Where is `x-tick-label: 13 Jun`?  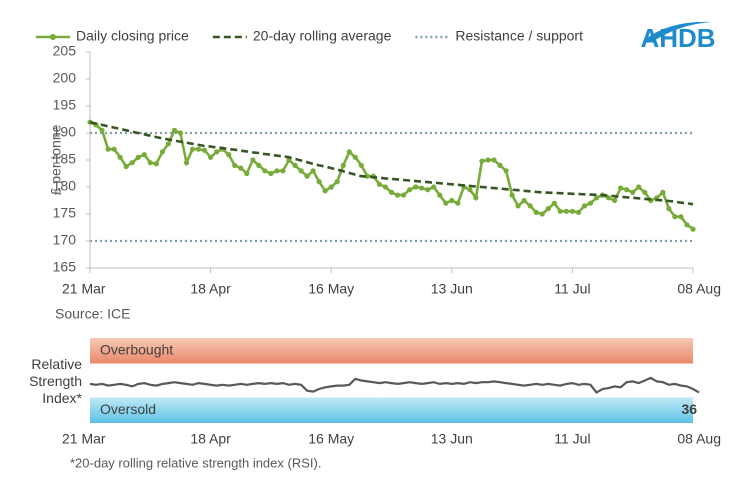 x-tick-label: 13 Jun is located at coordinates (452, 439).